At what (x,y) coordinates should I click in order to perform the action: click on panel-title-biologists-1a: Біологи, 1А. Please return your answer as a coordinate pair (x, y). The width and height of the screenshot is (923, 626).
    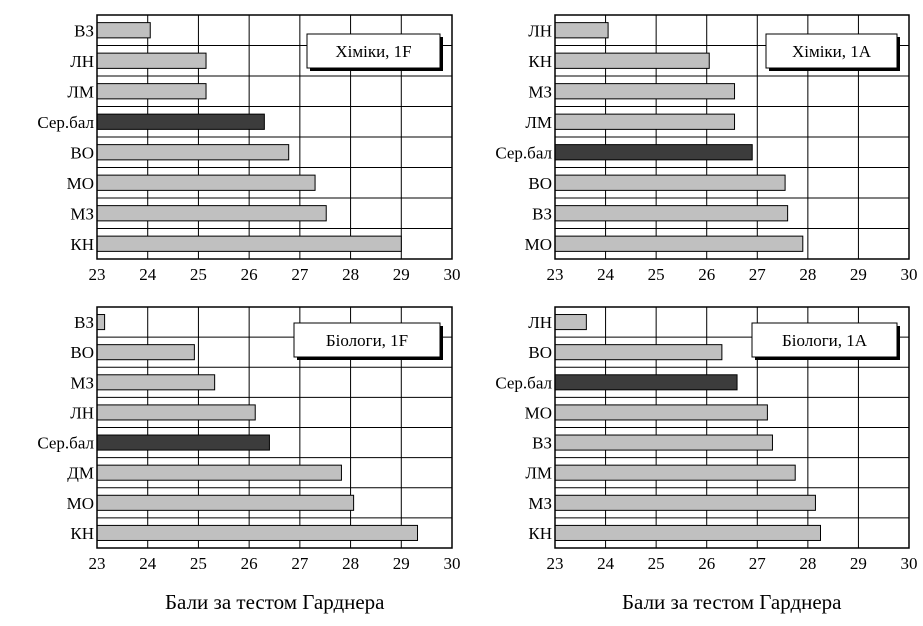
    Looking at the image, I should click on (825, 340).